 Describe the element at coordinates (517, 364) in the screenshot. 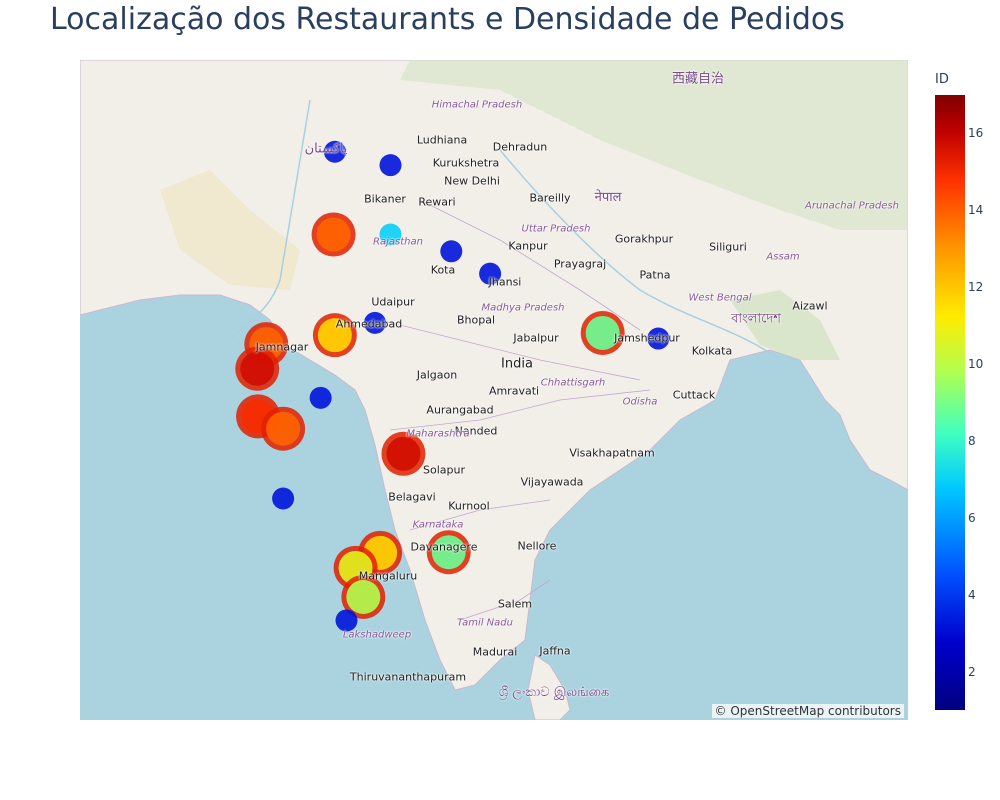

I see `label-india: India` at that location.